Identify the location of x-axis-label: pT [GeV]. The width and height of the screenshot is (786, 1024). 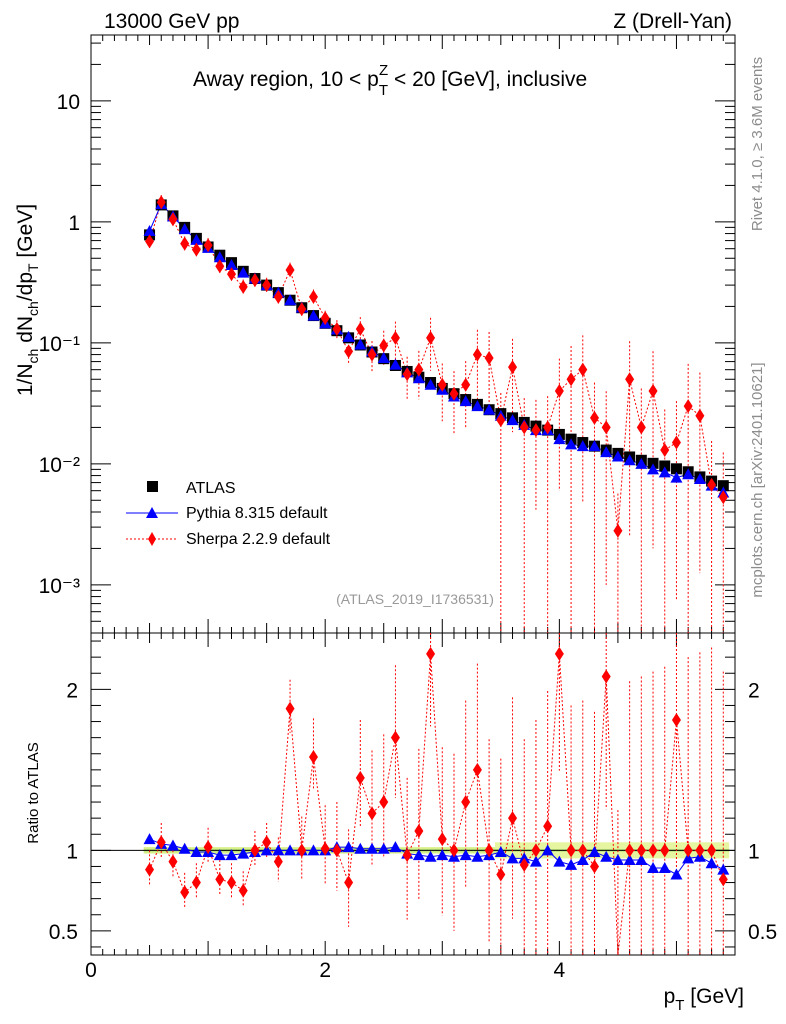
(704, 999).